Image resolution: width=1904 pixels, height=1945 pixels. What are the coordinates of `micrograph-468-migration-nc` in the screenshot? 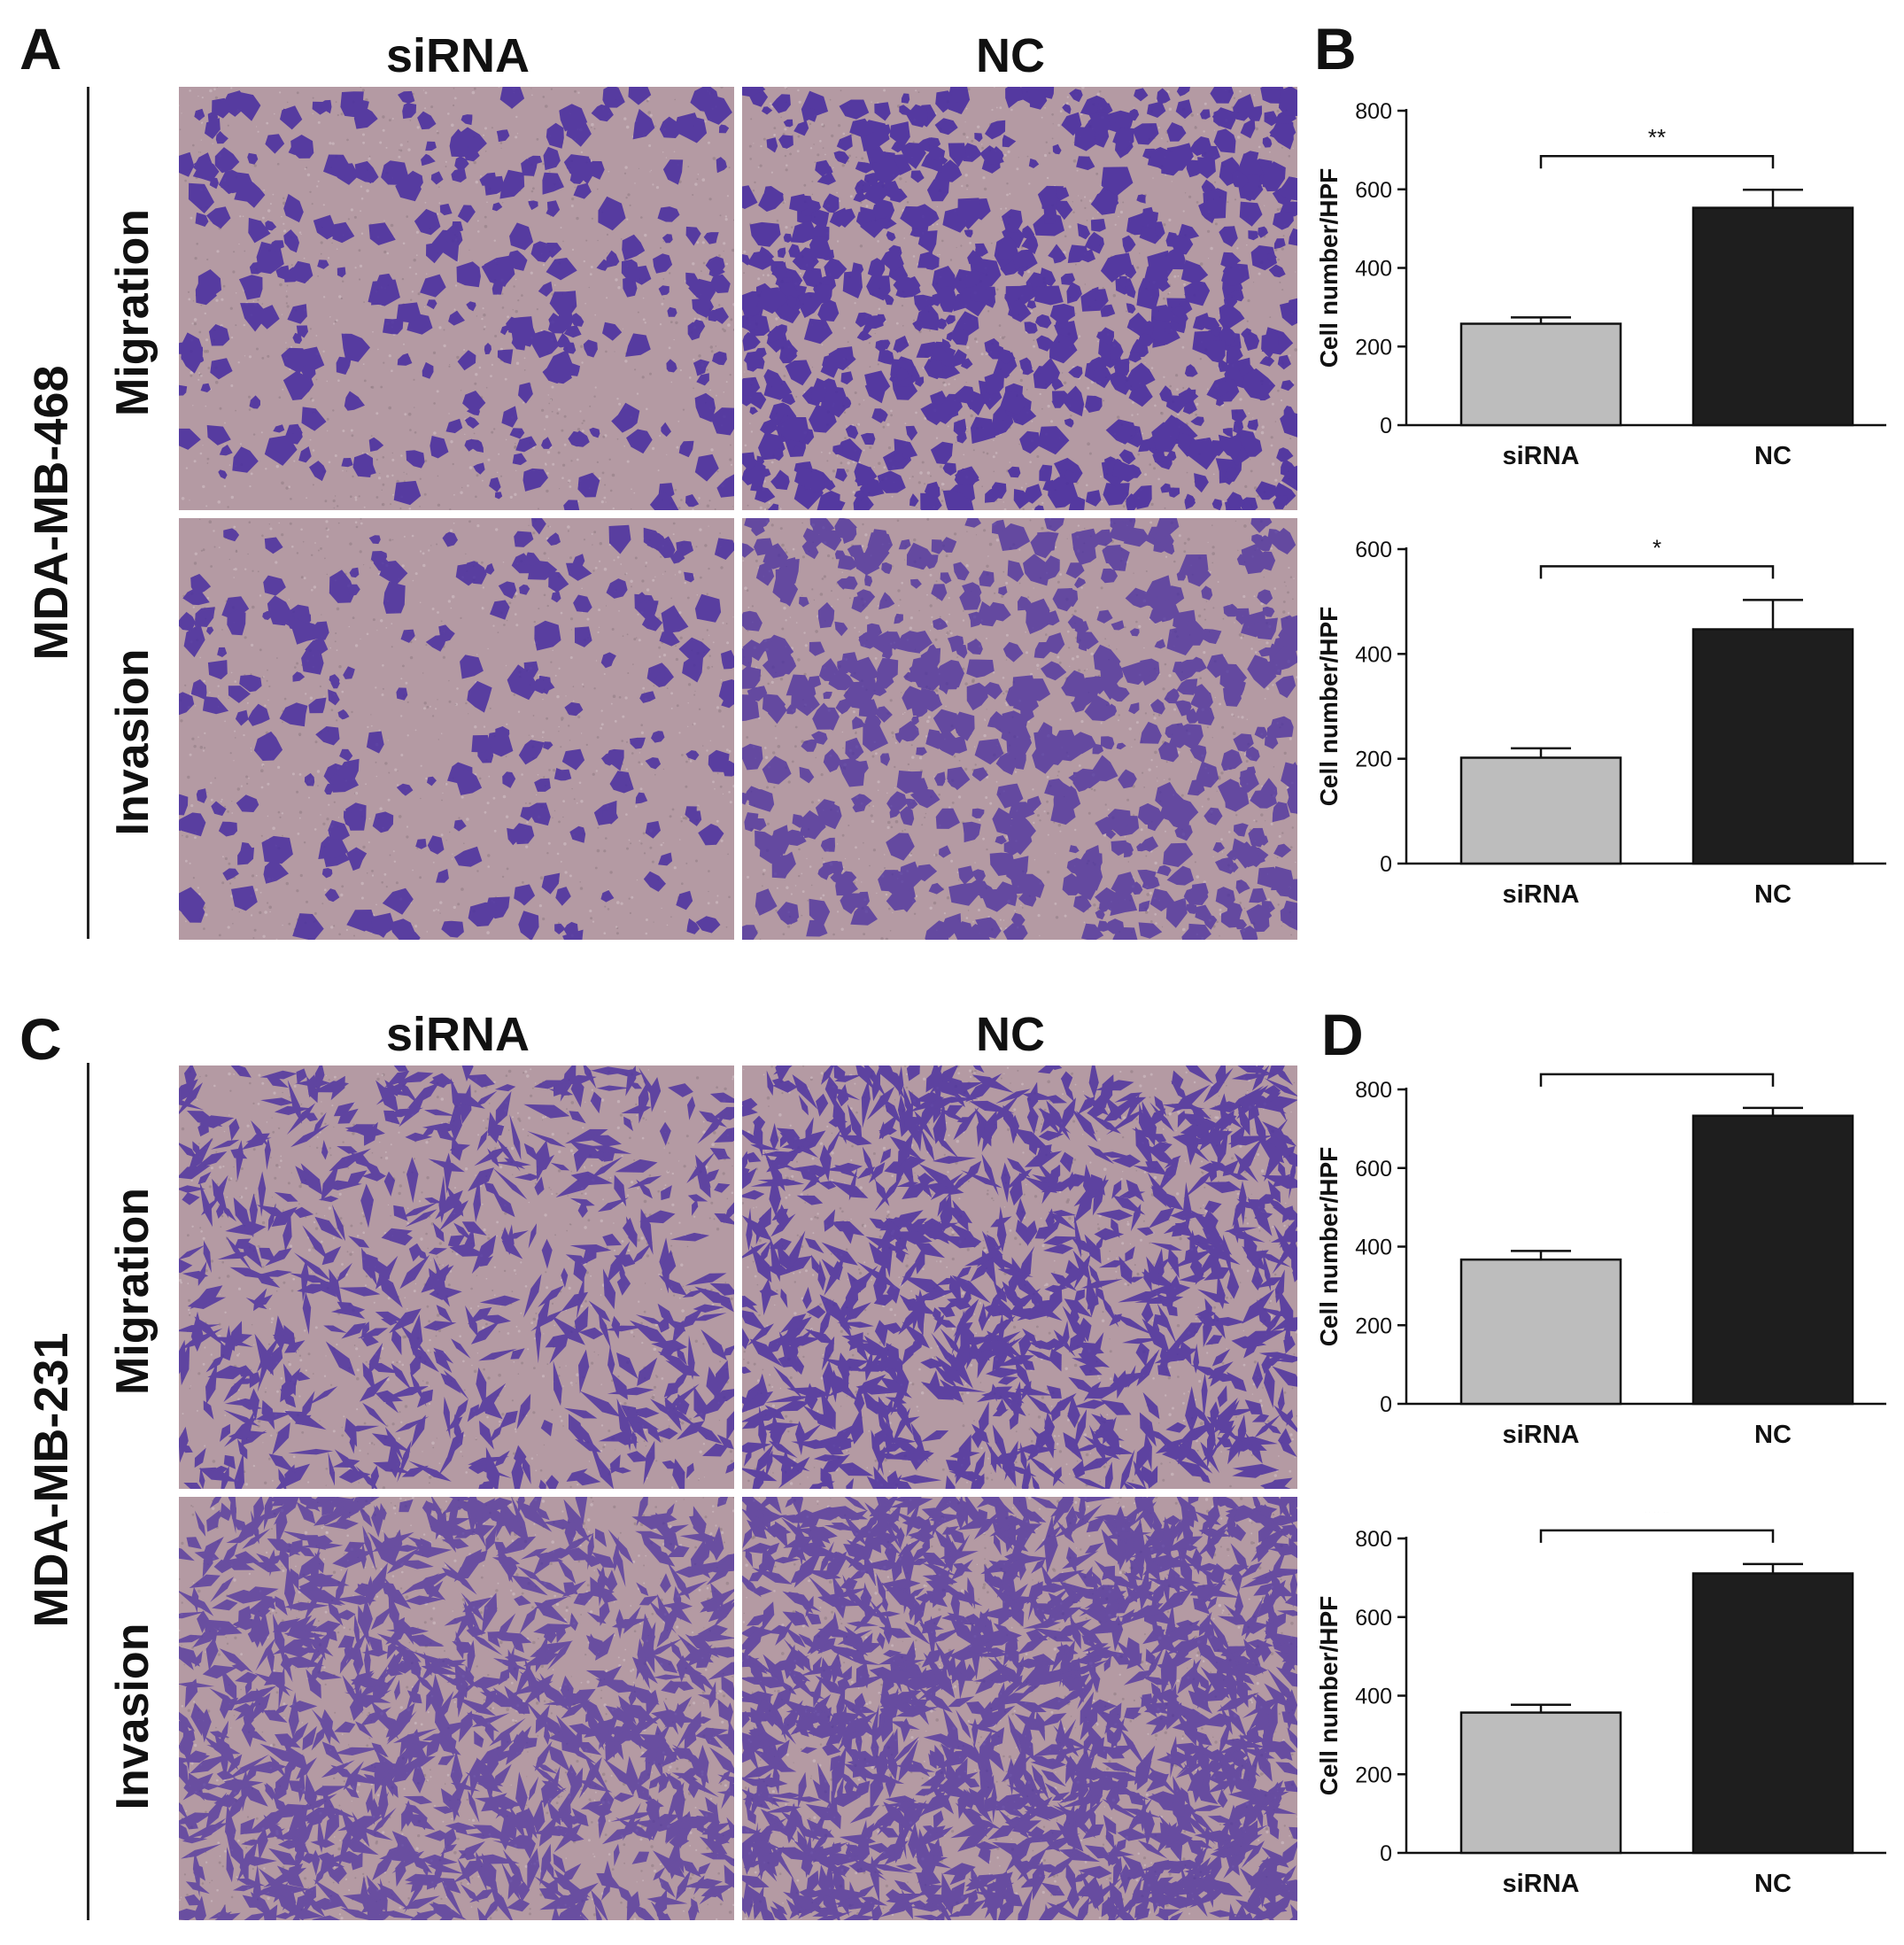 It's located at (1019, 298).